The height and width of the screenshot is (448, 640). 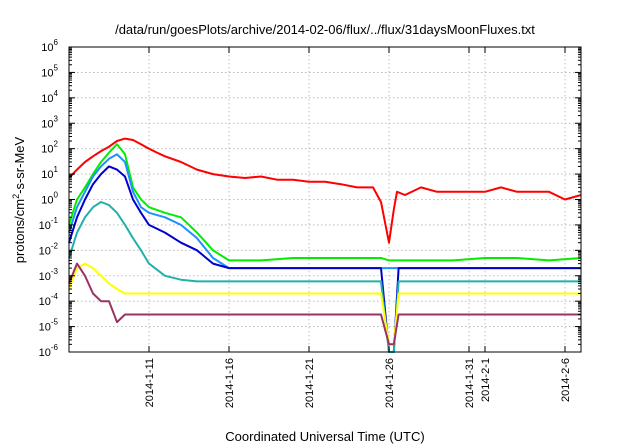 I want to click on y-tick-label: 10⁴, so click(x=49, y=97).